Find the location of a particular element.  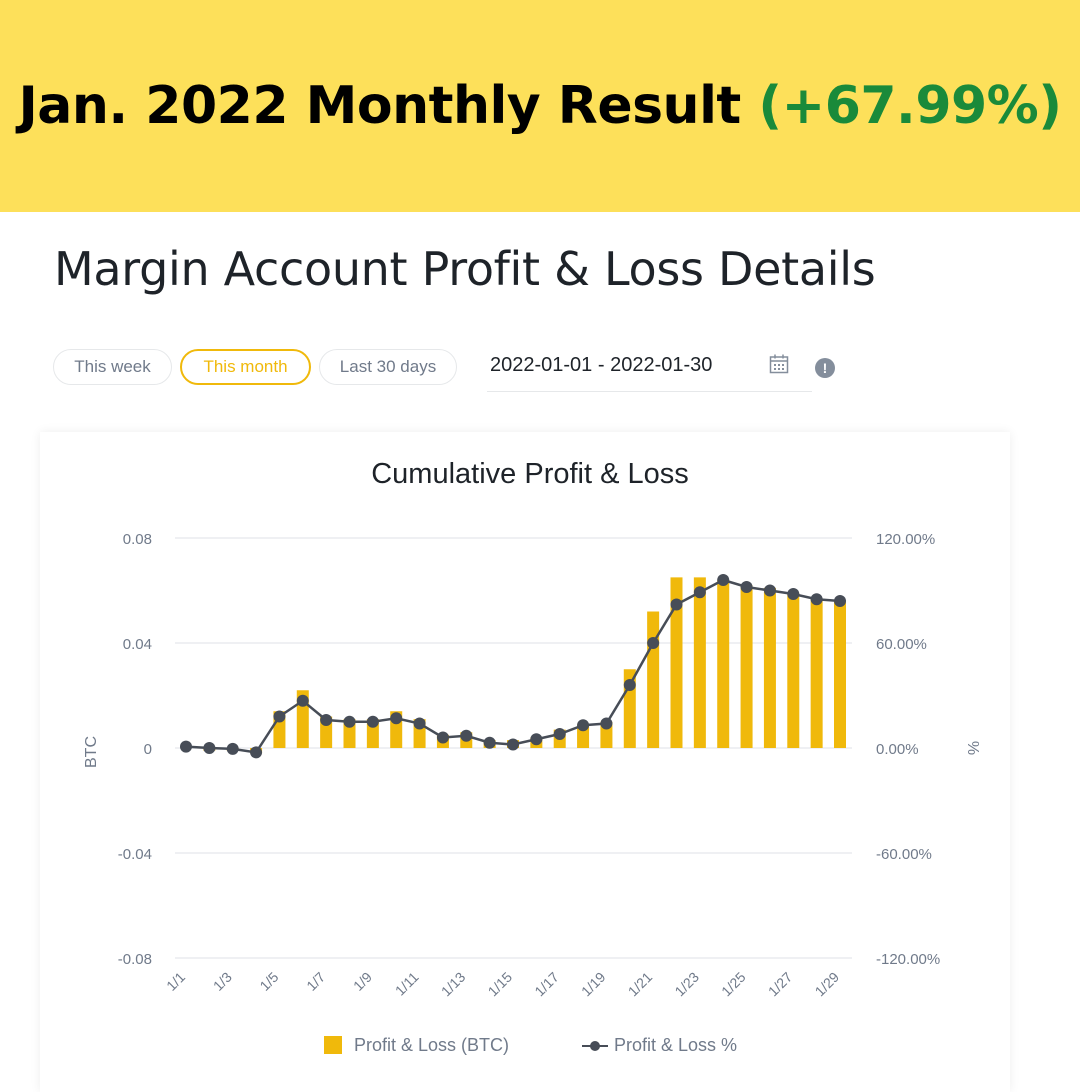

info-icon: ! is located at coordinates (825, 368).